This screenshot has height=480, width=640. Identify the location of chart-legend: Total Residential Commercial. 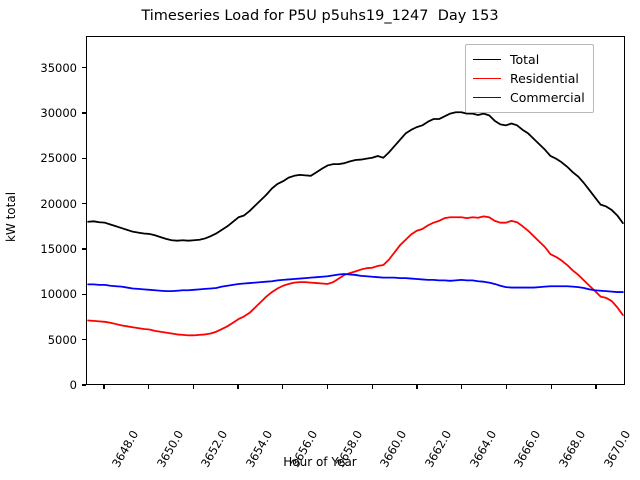
(529, 78).